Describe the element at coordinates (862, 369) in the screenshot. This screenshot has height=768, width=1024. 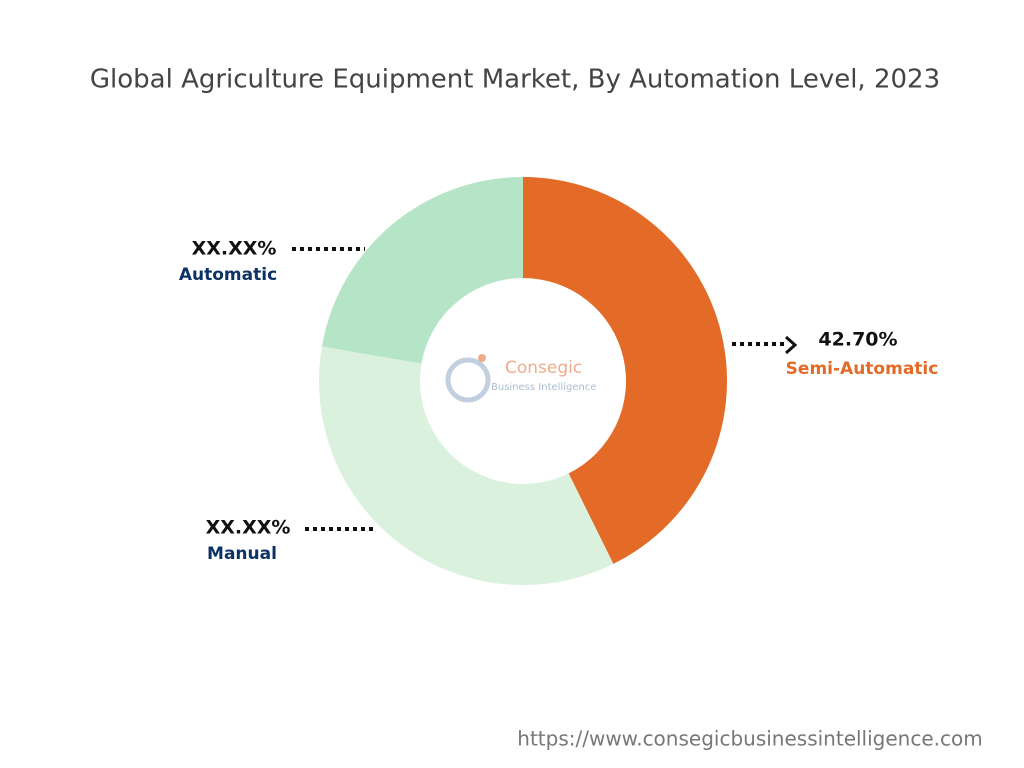
I see `category-label: Semi-Automatic` at that location.